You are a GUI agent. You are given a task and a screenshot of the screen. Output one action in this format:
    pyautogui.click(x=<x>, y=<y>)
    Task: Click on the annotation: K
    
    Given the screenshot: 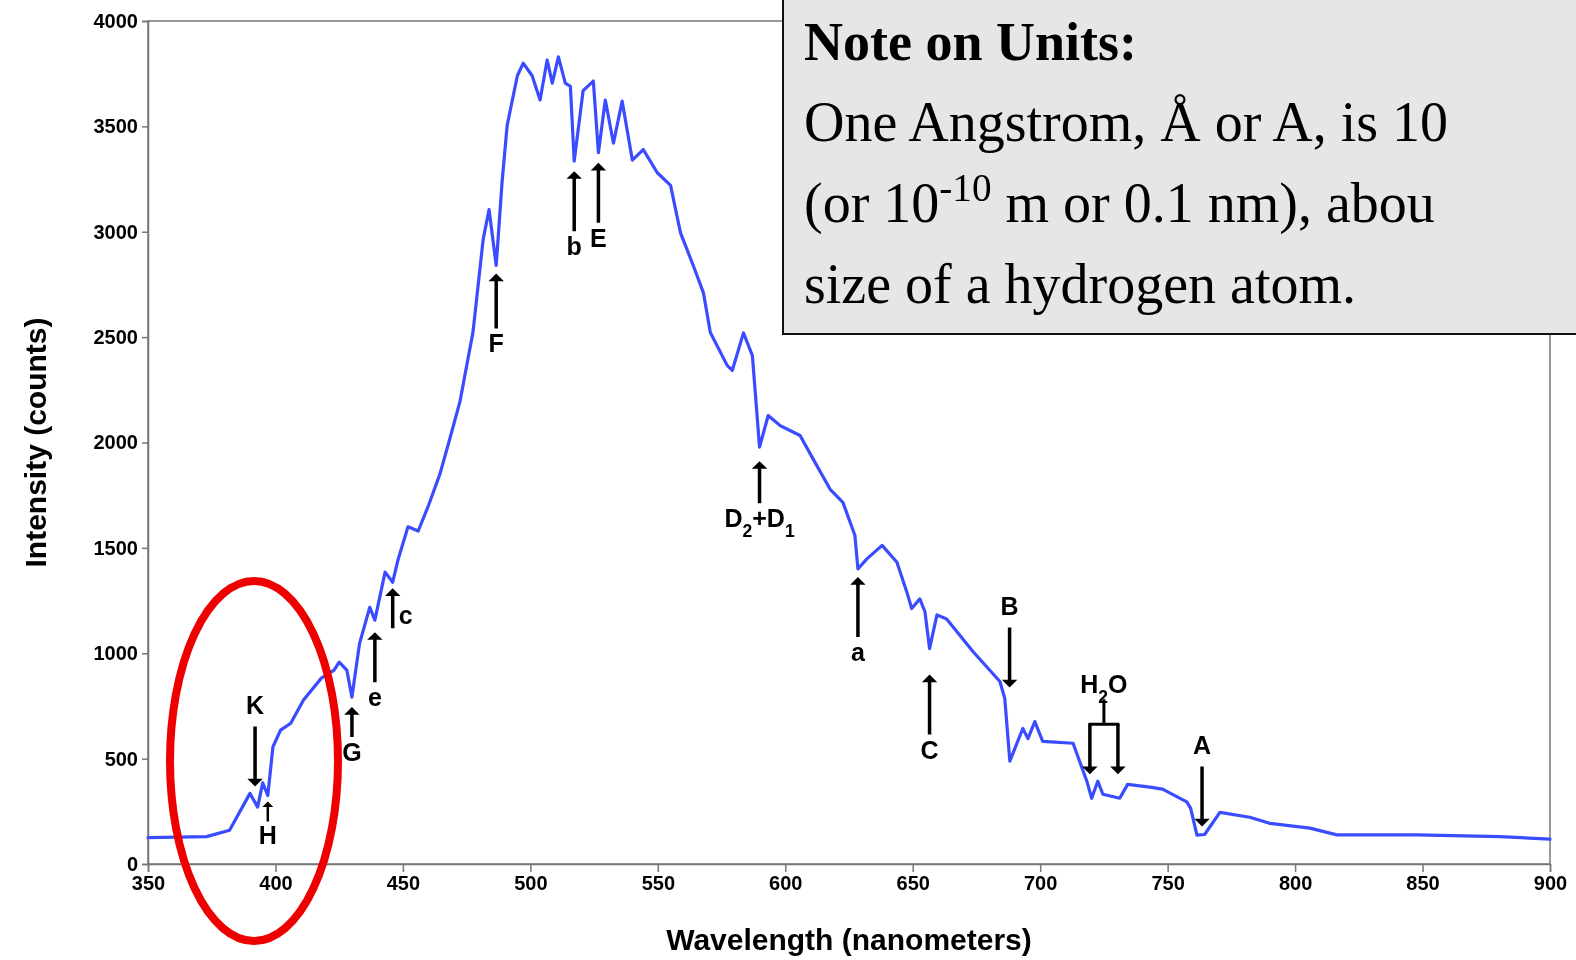 What is the action you would take?
    pyautogui.click(x=255, y=705)
    